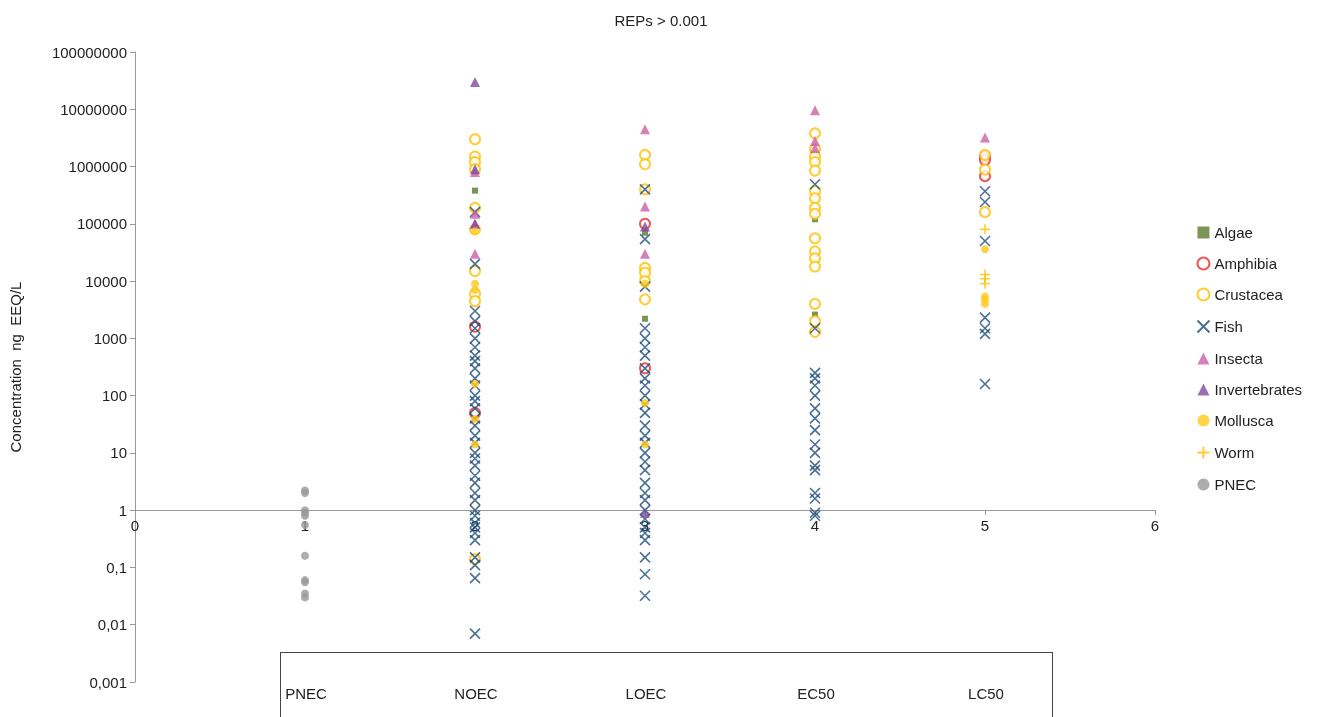  What do you see at coordinates (1233, 232) in the screenshot?
I see `legend-label: Algae` at bounding box center [1233, 232].